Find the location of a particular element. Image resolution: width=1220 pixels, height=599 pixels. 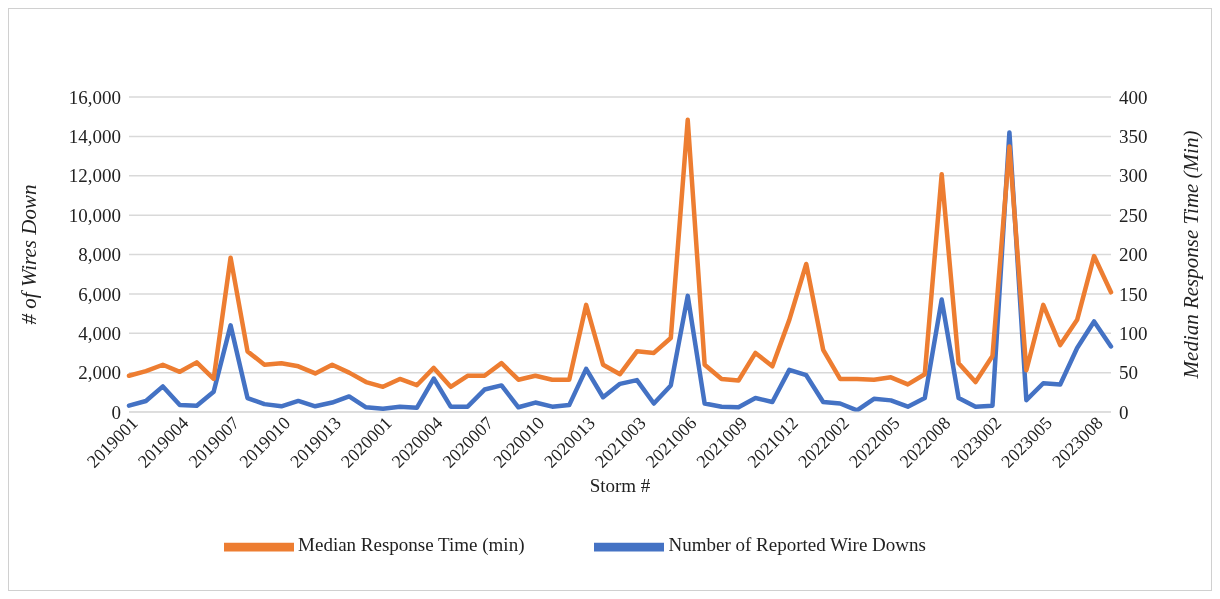

y-tick-label: 12,000 is located at coordinates (94, 176).